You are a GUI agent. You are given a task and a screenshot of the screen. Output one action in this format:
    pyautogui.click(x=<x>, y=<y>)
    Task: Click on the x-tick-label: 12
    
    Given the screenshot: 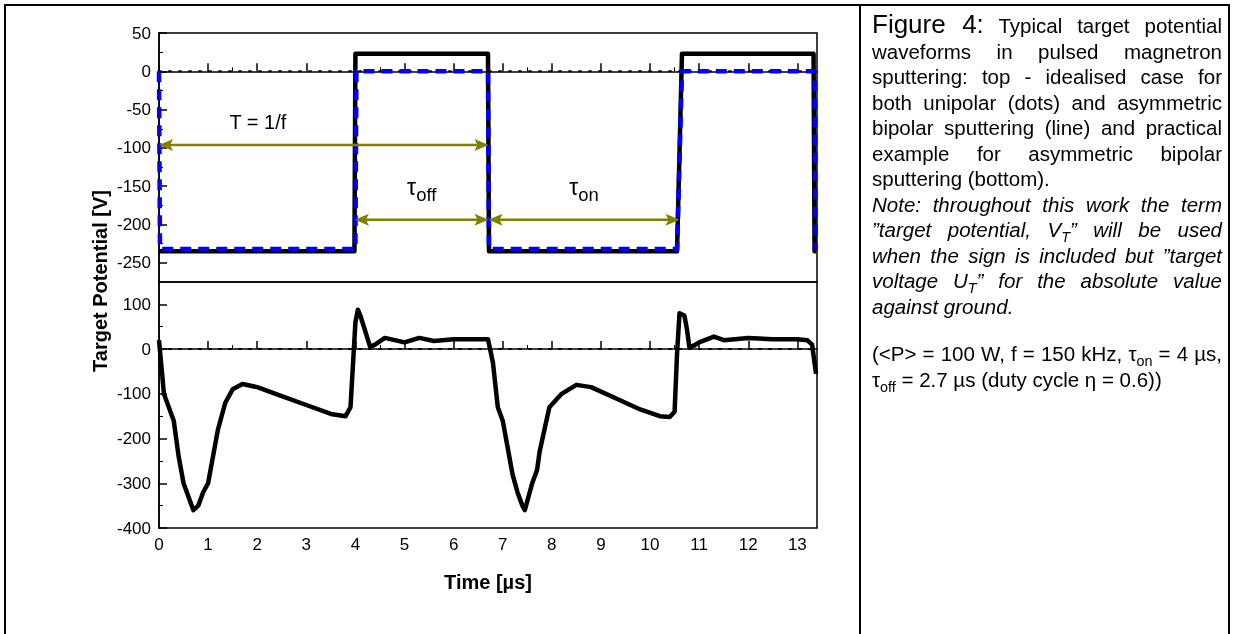 What is the action you would take?
    pyautogui.click(x=748, y=544)
    